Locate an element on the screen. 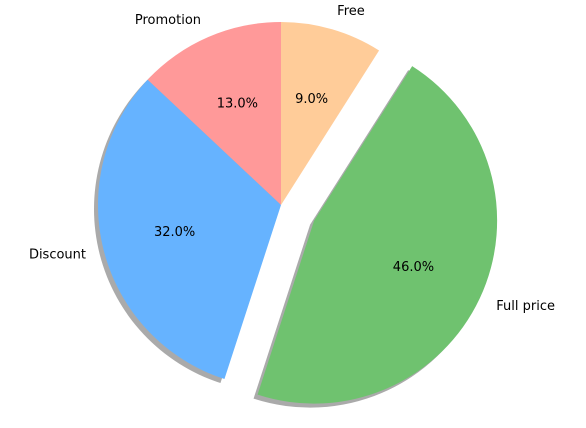 Image resolution: width=586 pixels, height=428 pixels. slice-label: Free is located at coordinates (351, 11).